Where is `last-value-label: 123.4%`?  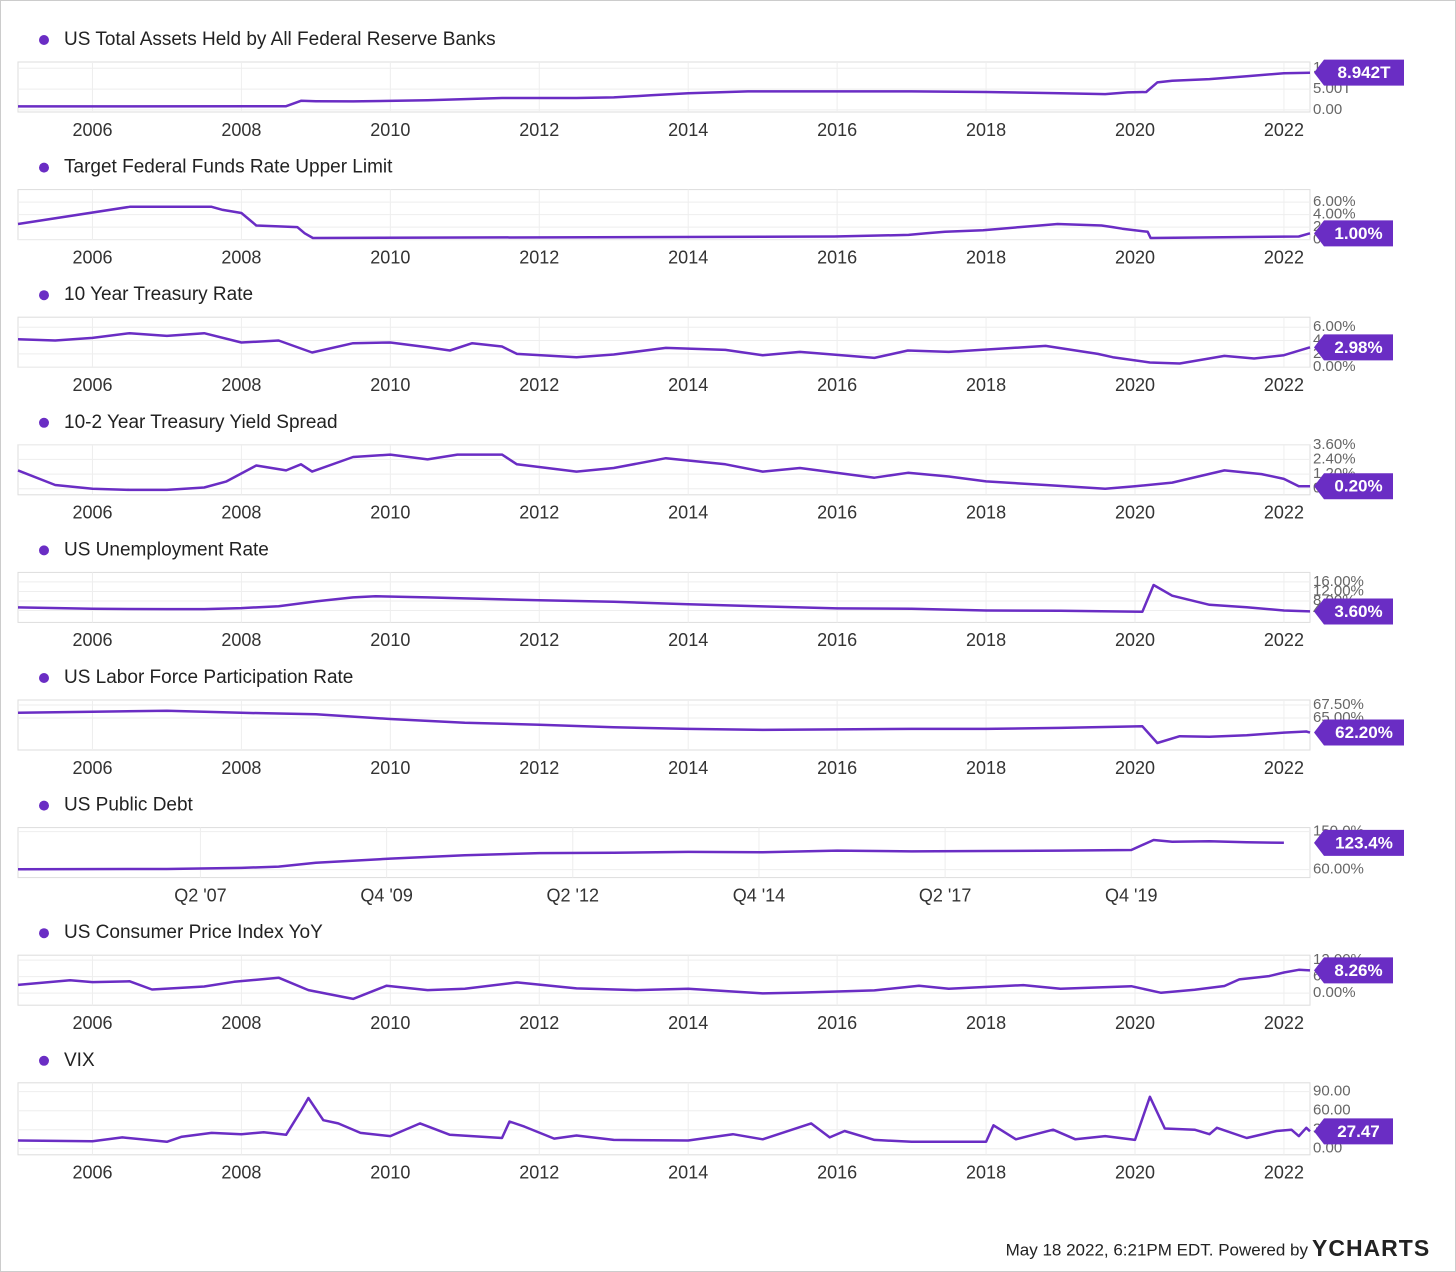
last-value-label: 123.4% is located at coordinates (1364, 842).